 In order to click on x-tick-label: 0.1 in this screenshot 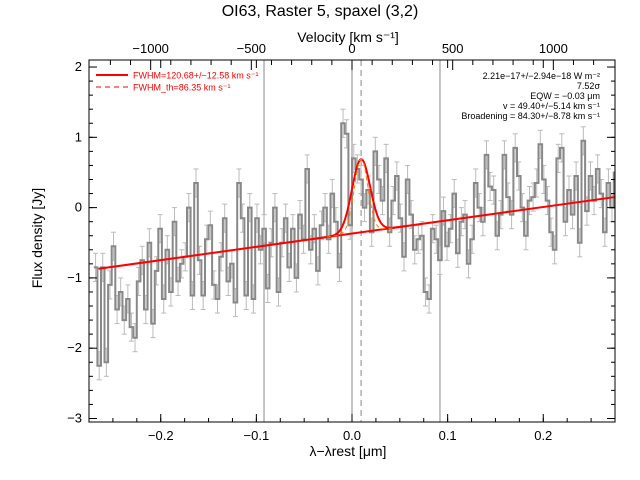, I will do `click(448, 435)`.